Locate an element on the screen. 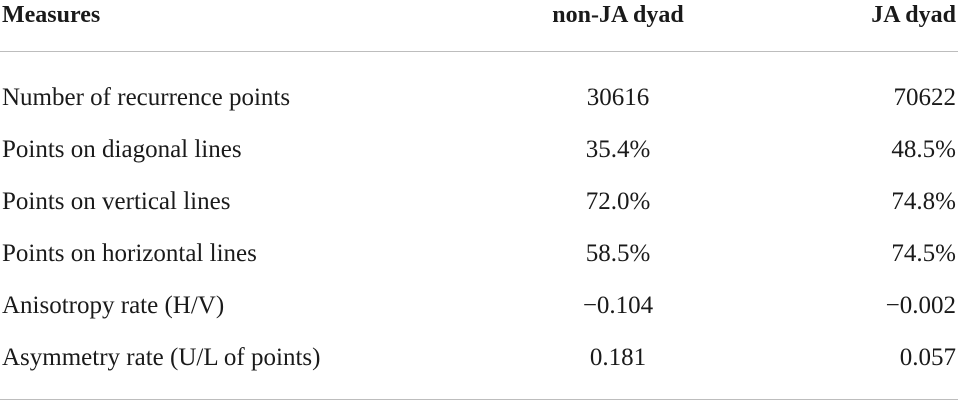 The width and height of the screenshot is (958, 401). non-ja-value-cell: 0.181 is located at coordinates (618, 357).